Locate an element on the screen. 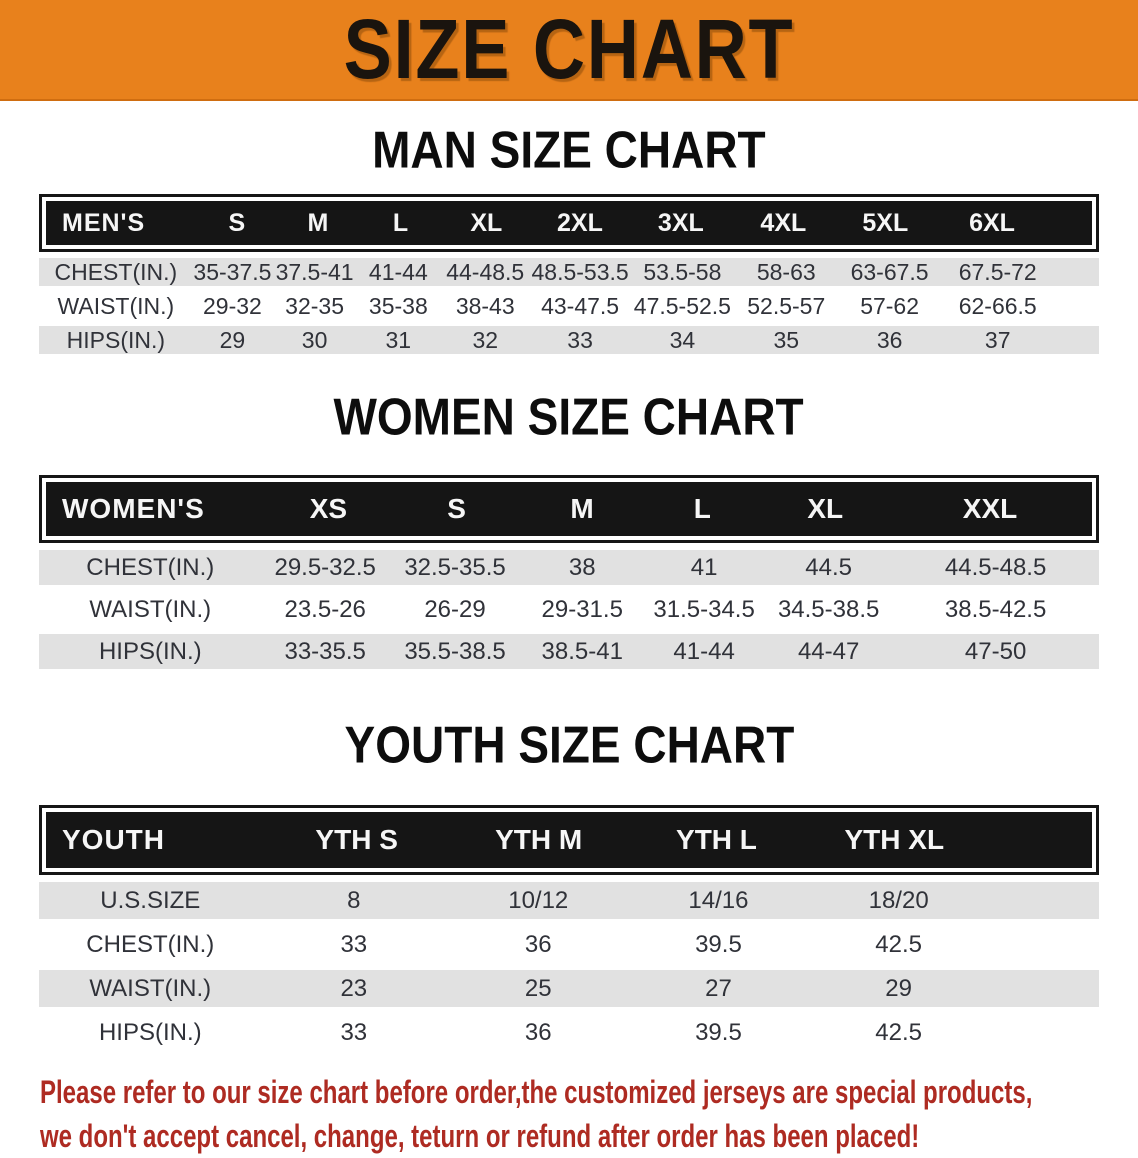 The width and height of the screenshot is (1138, 1158). men-col-header: XL is located at coordinates (486, 222).